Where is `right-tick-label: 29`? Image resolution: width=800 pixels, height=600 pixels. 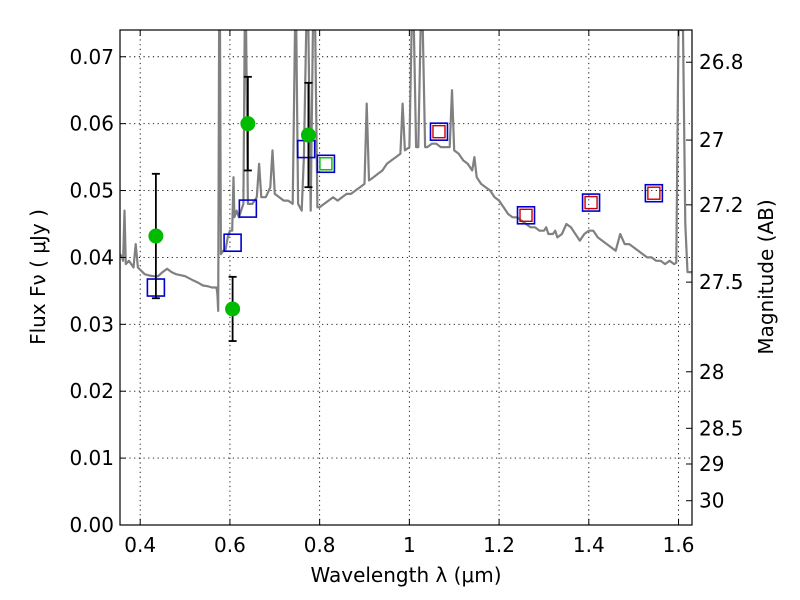
right-tick-label: 29 is located at coordinates (711, 464).